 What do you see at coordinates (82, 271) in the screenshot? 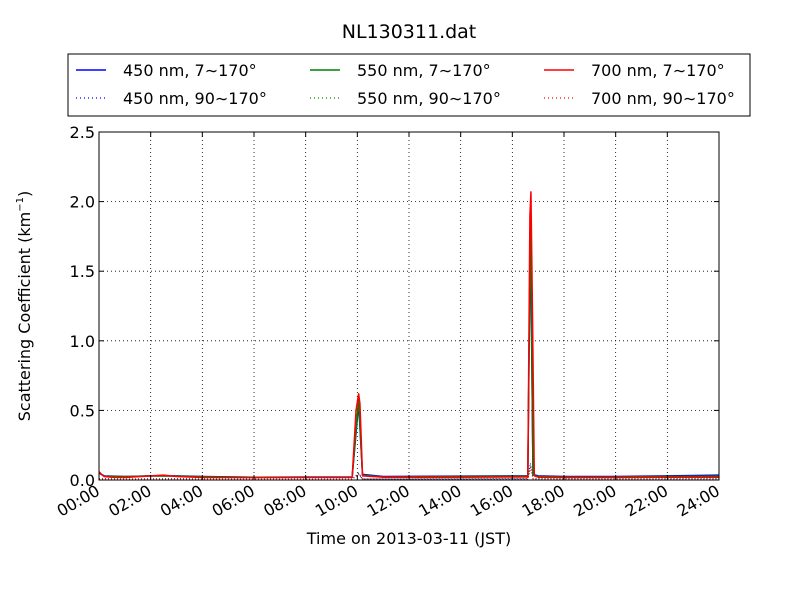
I see `y-tick-label: 1.5` at bounding box center [82, 271].